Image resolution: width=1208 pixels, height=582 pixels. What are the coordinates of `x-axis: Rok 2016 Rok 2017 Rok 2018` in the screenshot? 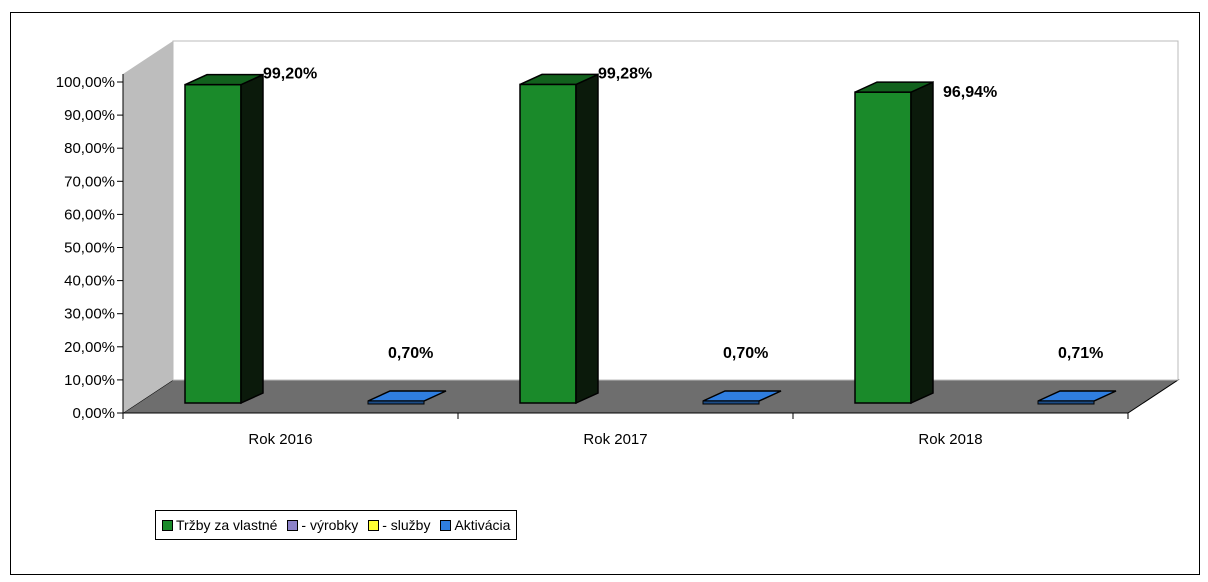 It's located at (625, 430).